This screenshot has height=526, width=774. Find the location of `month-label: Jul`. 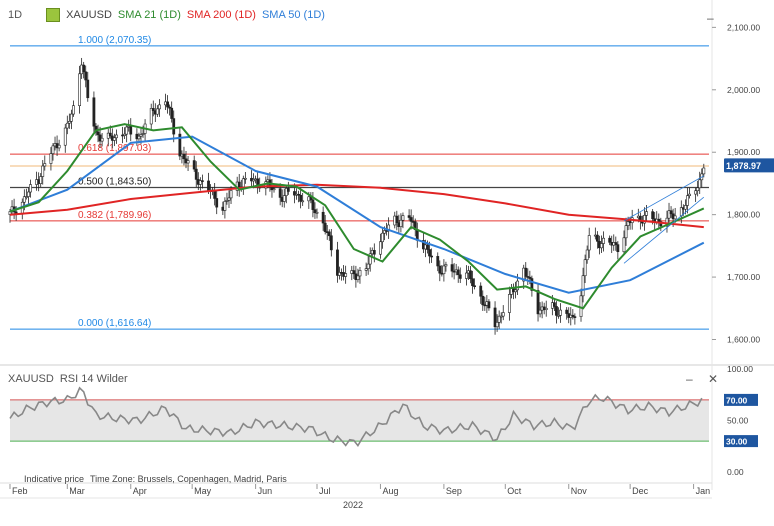

month-label: Jul is located at coordinates (325, 491).